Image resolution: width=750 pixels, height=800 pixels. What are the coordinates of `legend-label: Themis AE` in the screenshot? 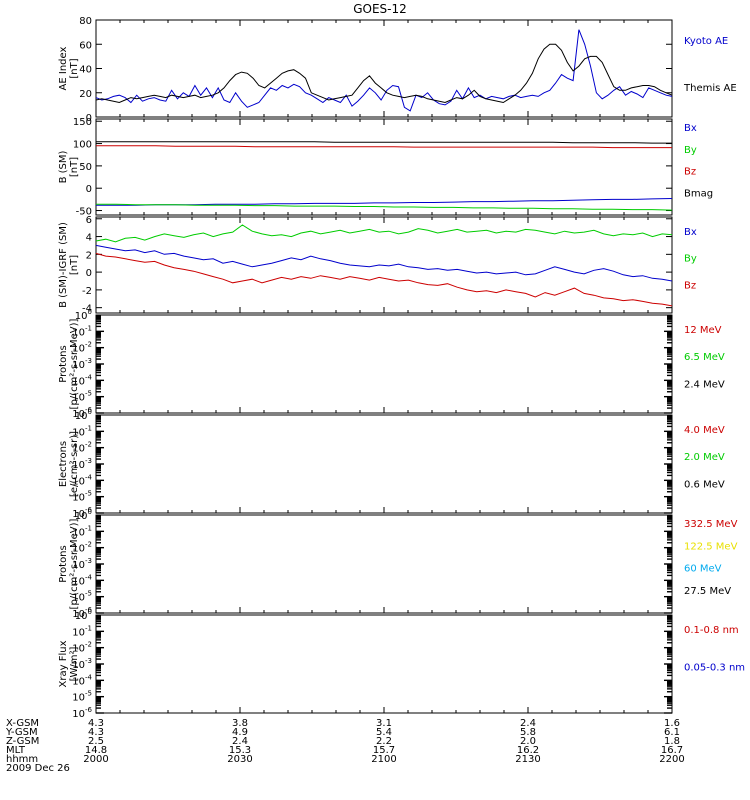 It's located at (710, 88).